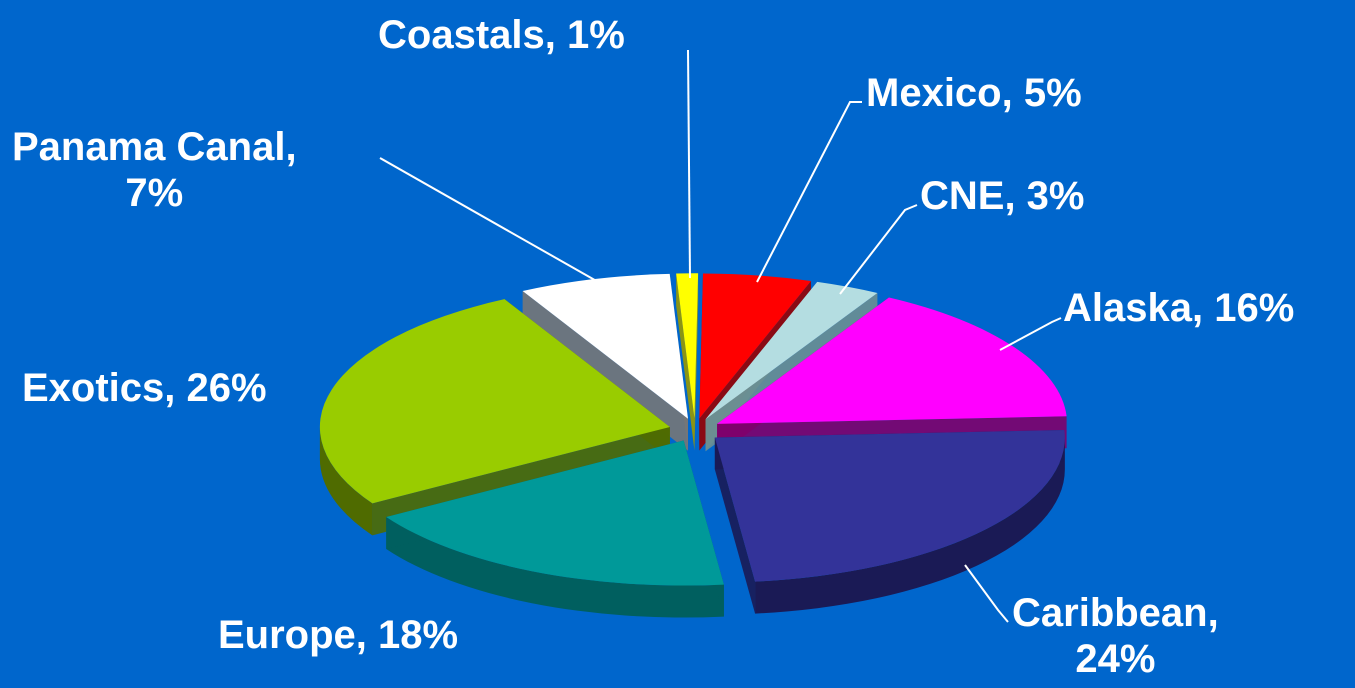 The width and height of the screenshot is (1355, 688). Describe the element at coordinates (986, 593) in the screenshot. I see `leader-line-caribbean` at that location.